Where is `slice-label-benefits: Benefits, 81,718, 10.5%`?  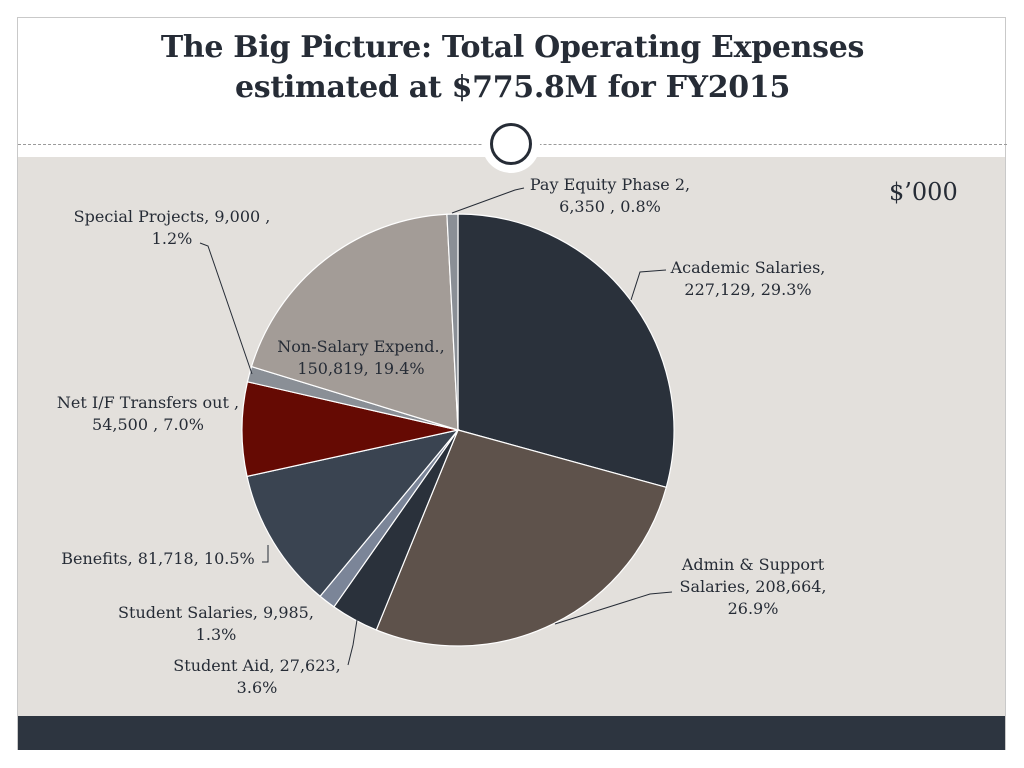
slice-label-benefits: Benefits, 81,718, 10.5% is located at coordinates (157, 558).